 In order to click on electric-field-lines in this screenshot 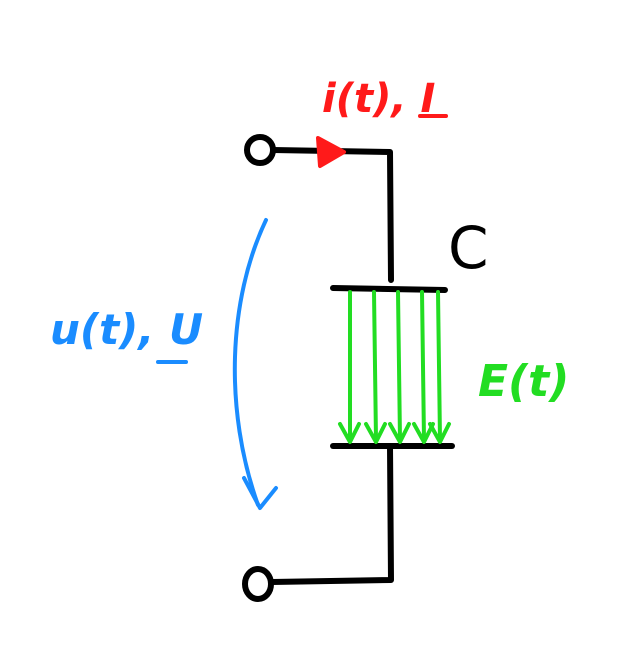, I will do `click(394, 367)`.